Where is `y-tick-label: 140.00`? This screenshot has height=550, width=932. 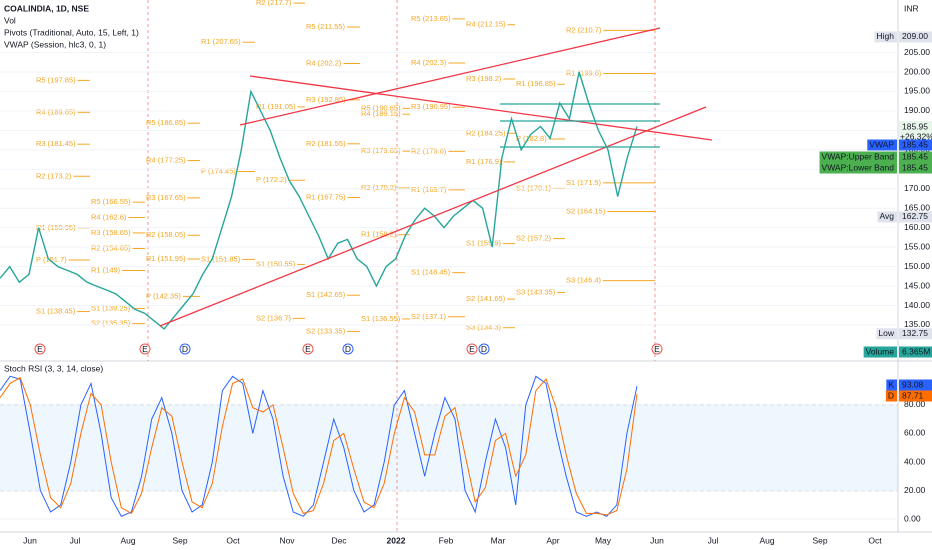
y-tick-label: 140.00 is located at coordinates (917, 305).